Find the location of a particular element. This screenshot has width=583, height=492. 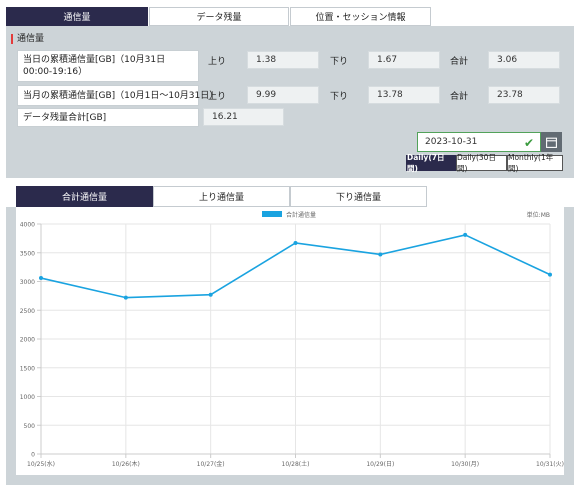

chart-tab-download: 下り通信量 is located at coordinates (358, 196).